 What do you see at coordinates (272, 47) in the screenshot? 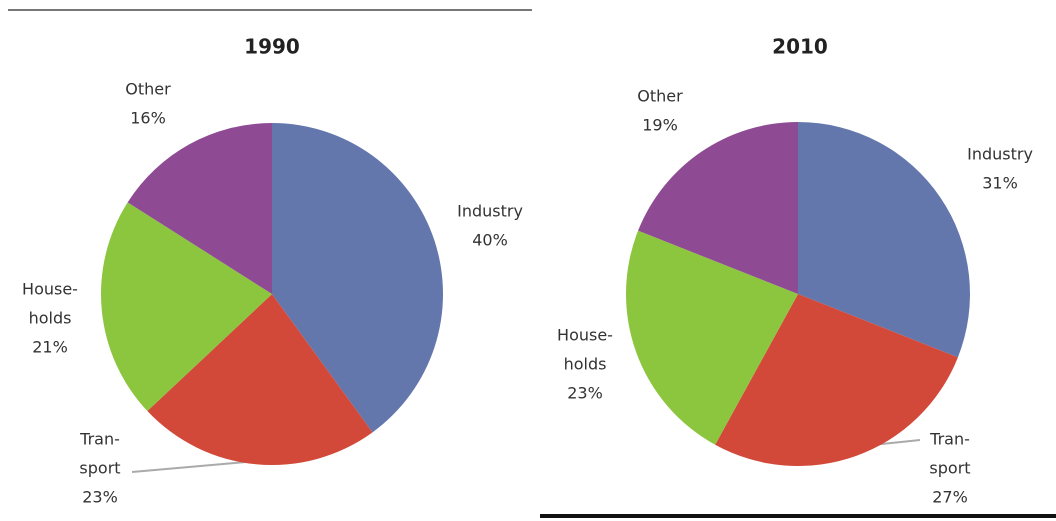
I see `chart-title: 1990` at bounding box center [272, 47].